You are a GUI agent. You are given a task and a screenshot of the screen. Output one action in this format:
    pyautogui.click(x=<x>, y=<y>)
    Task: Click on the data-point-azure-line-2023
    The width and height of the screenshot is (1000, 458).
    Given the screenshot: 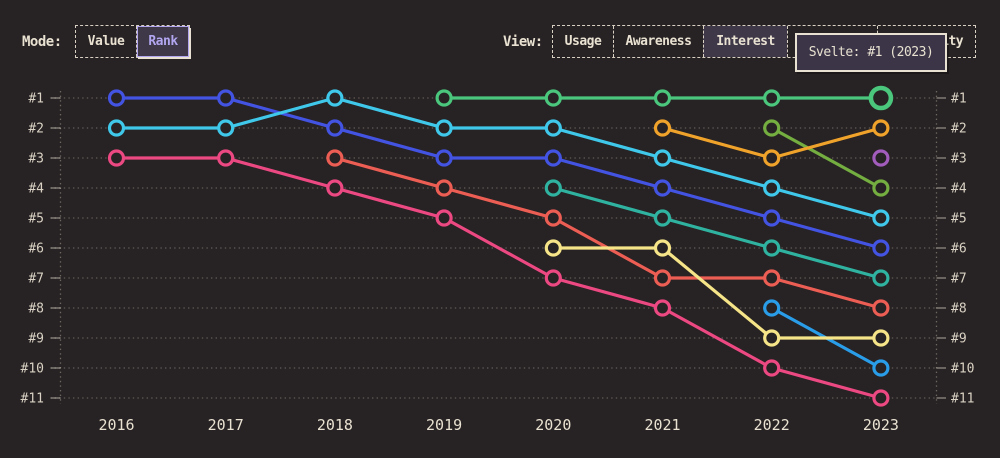 What is the action you would take?
    pyautogui.click(x=881, y=368)
    